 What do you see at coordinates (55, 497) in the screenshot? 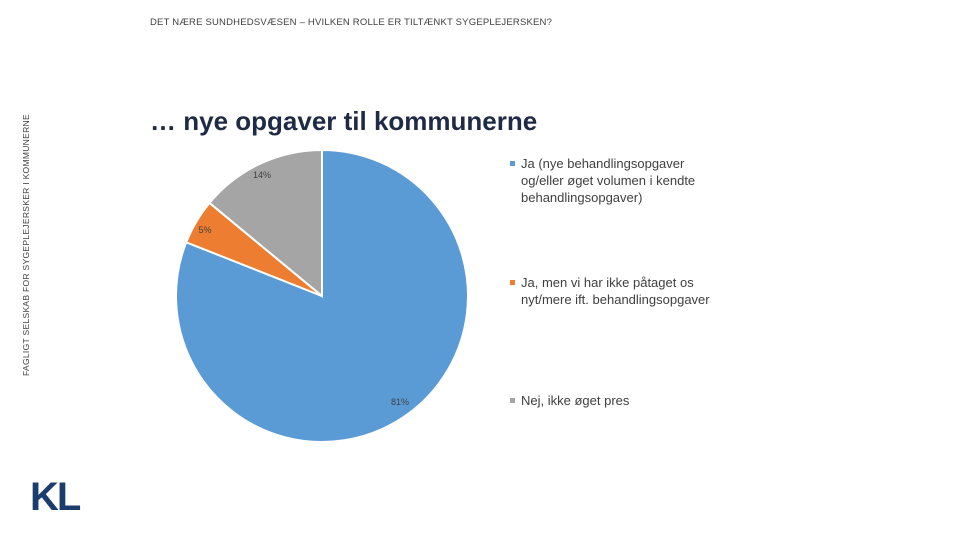
I see `kl-logo: KL` at bounding box center [55, 497].